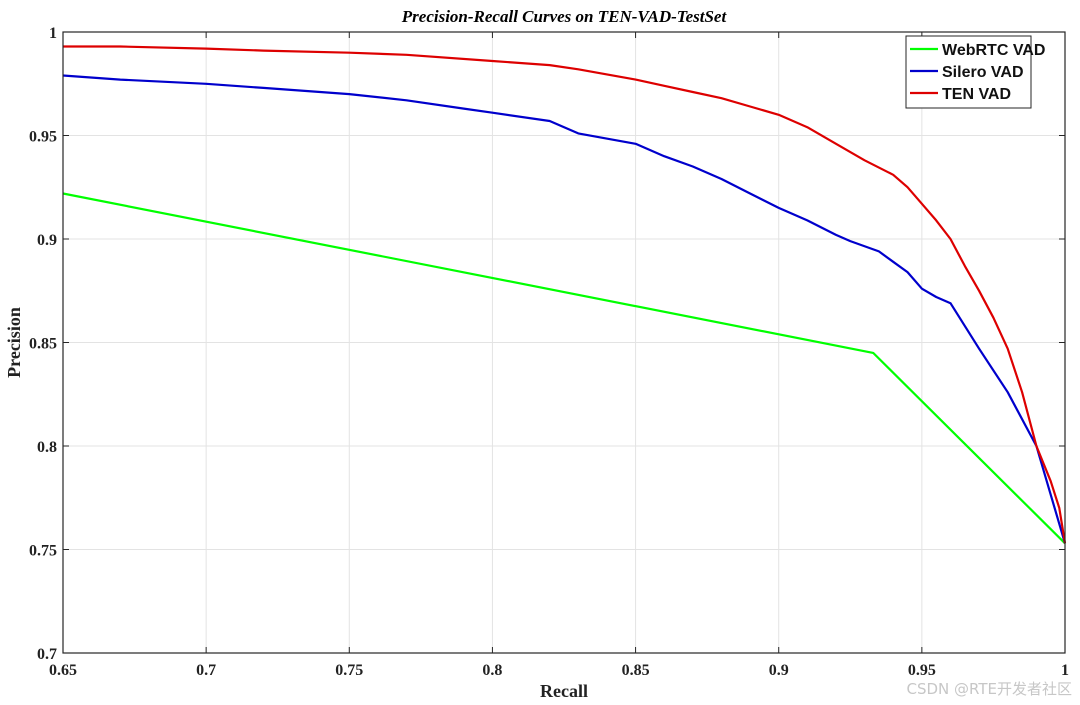 This screenshot has height=705, width=1080. Describe the element at coordinates (993, 50) in the screenshot. I see `legend-label: WebRTC VAD` at that location.